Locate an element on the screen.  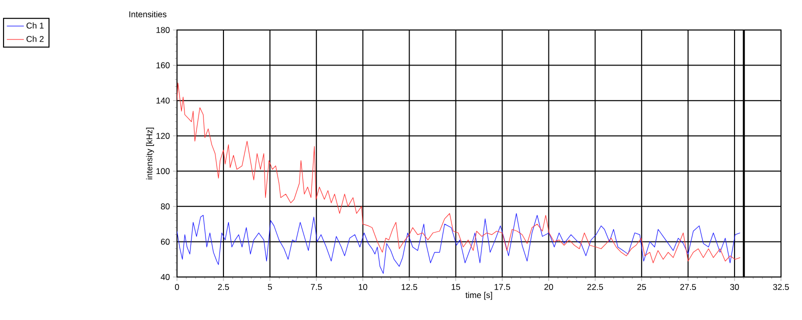
y-axis-title: intensity [kHz] is located at coordinates (150, 154).